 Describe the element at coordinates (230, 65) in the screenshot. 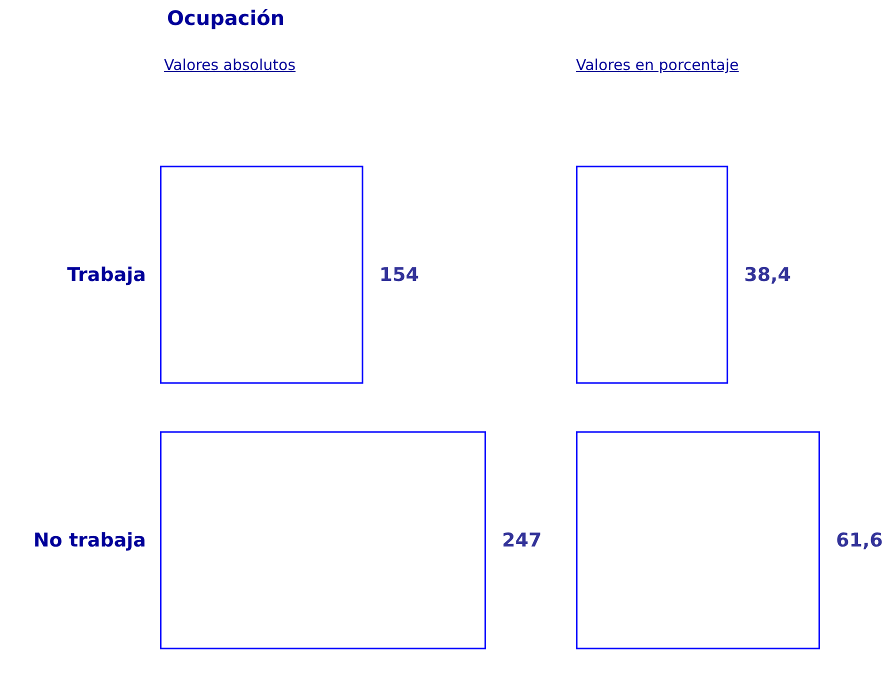

I see `chart-subtitle: Valores absolutos` at that location.